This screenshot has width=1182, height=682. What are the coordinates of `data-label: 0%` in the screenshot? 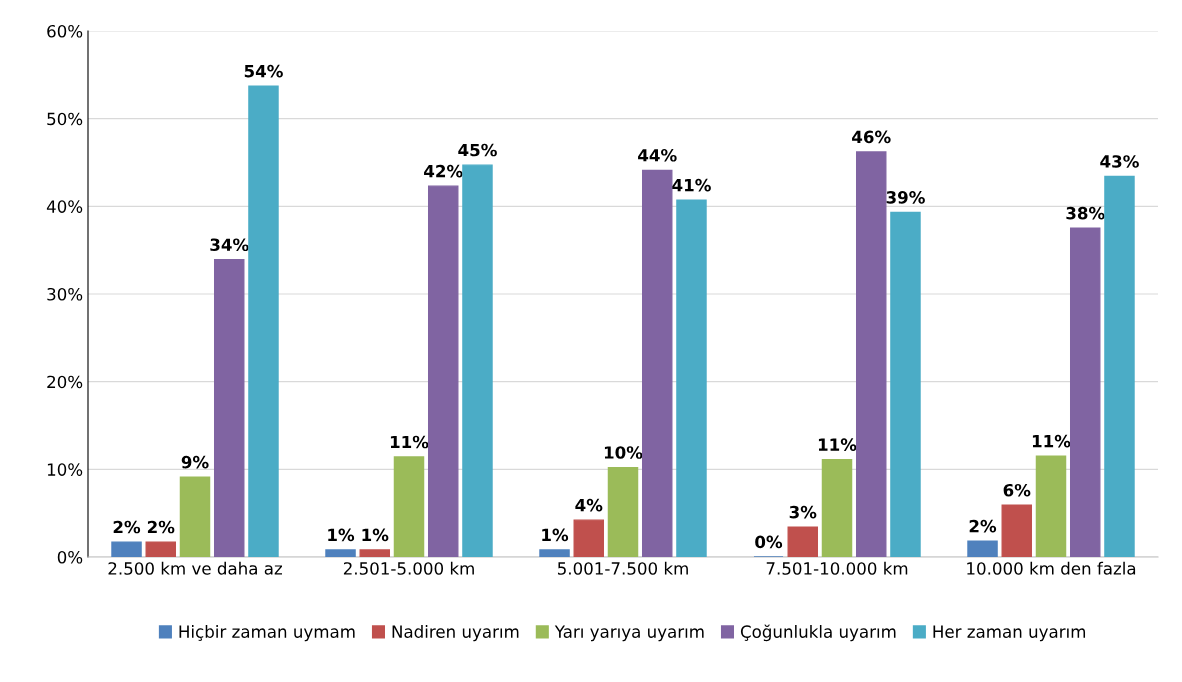 It's located at (769, 542).